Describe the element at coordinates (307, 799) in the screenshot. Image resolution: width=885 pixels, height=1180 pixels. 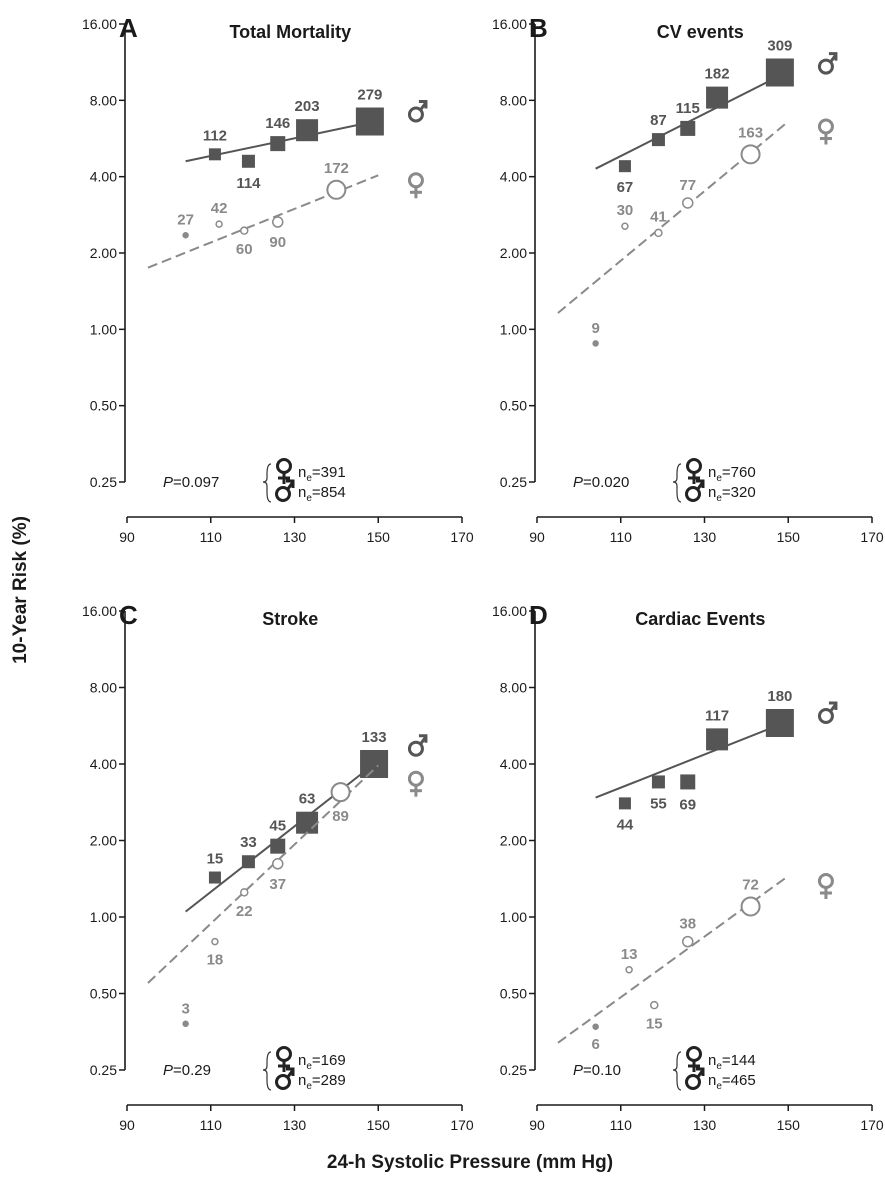
I see `data-label: 63` at that location.